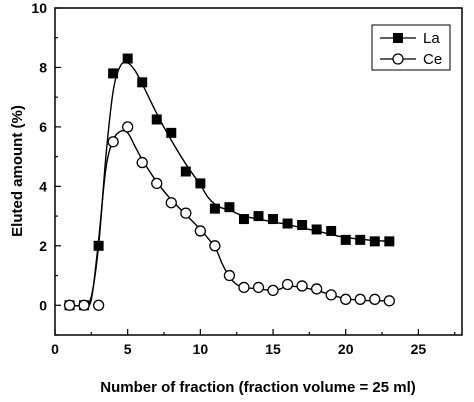 This screenshot has width=474, height=402. I want to click on legend-label-ce: Ce, so click(432, 59).